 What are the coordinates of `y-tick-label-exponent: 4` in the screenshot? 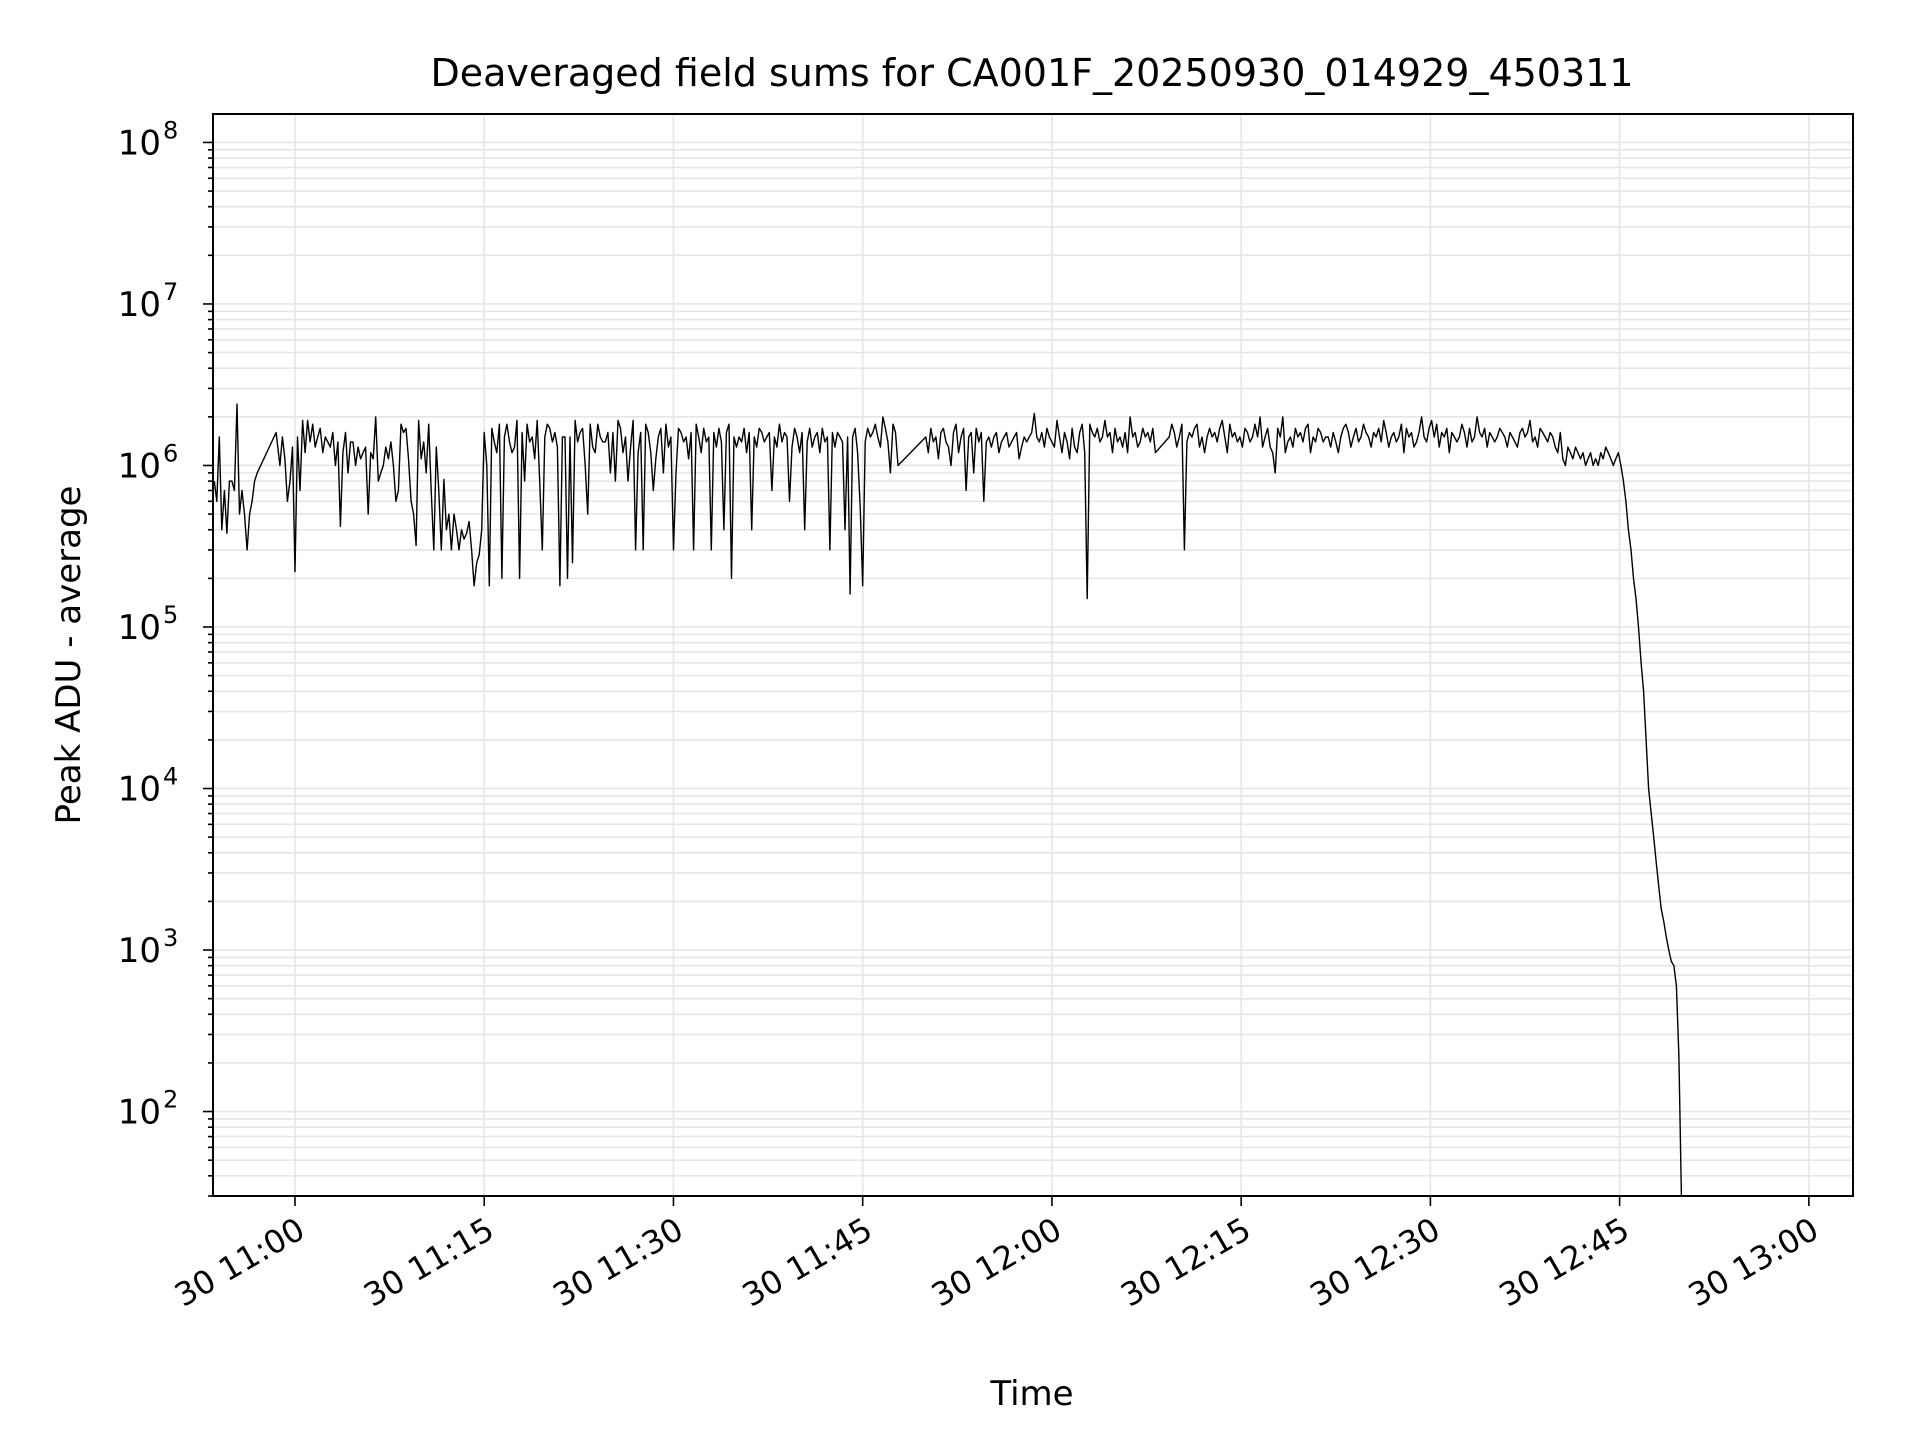 It's located at (170, 777).